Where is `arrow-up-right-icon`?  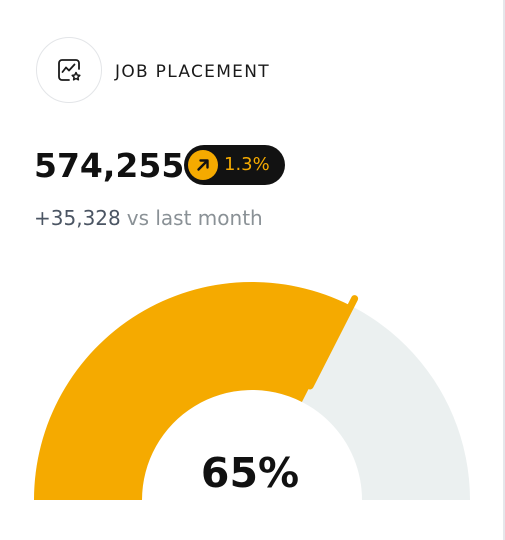 arrow-up-right-icon is located at coordinates (203, 165).